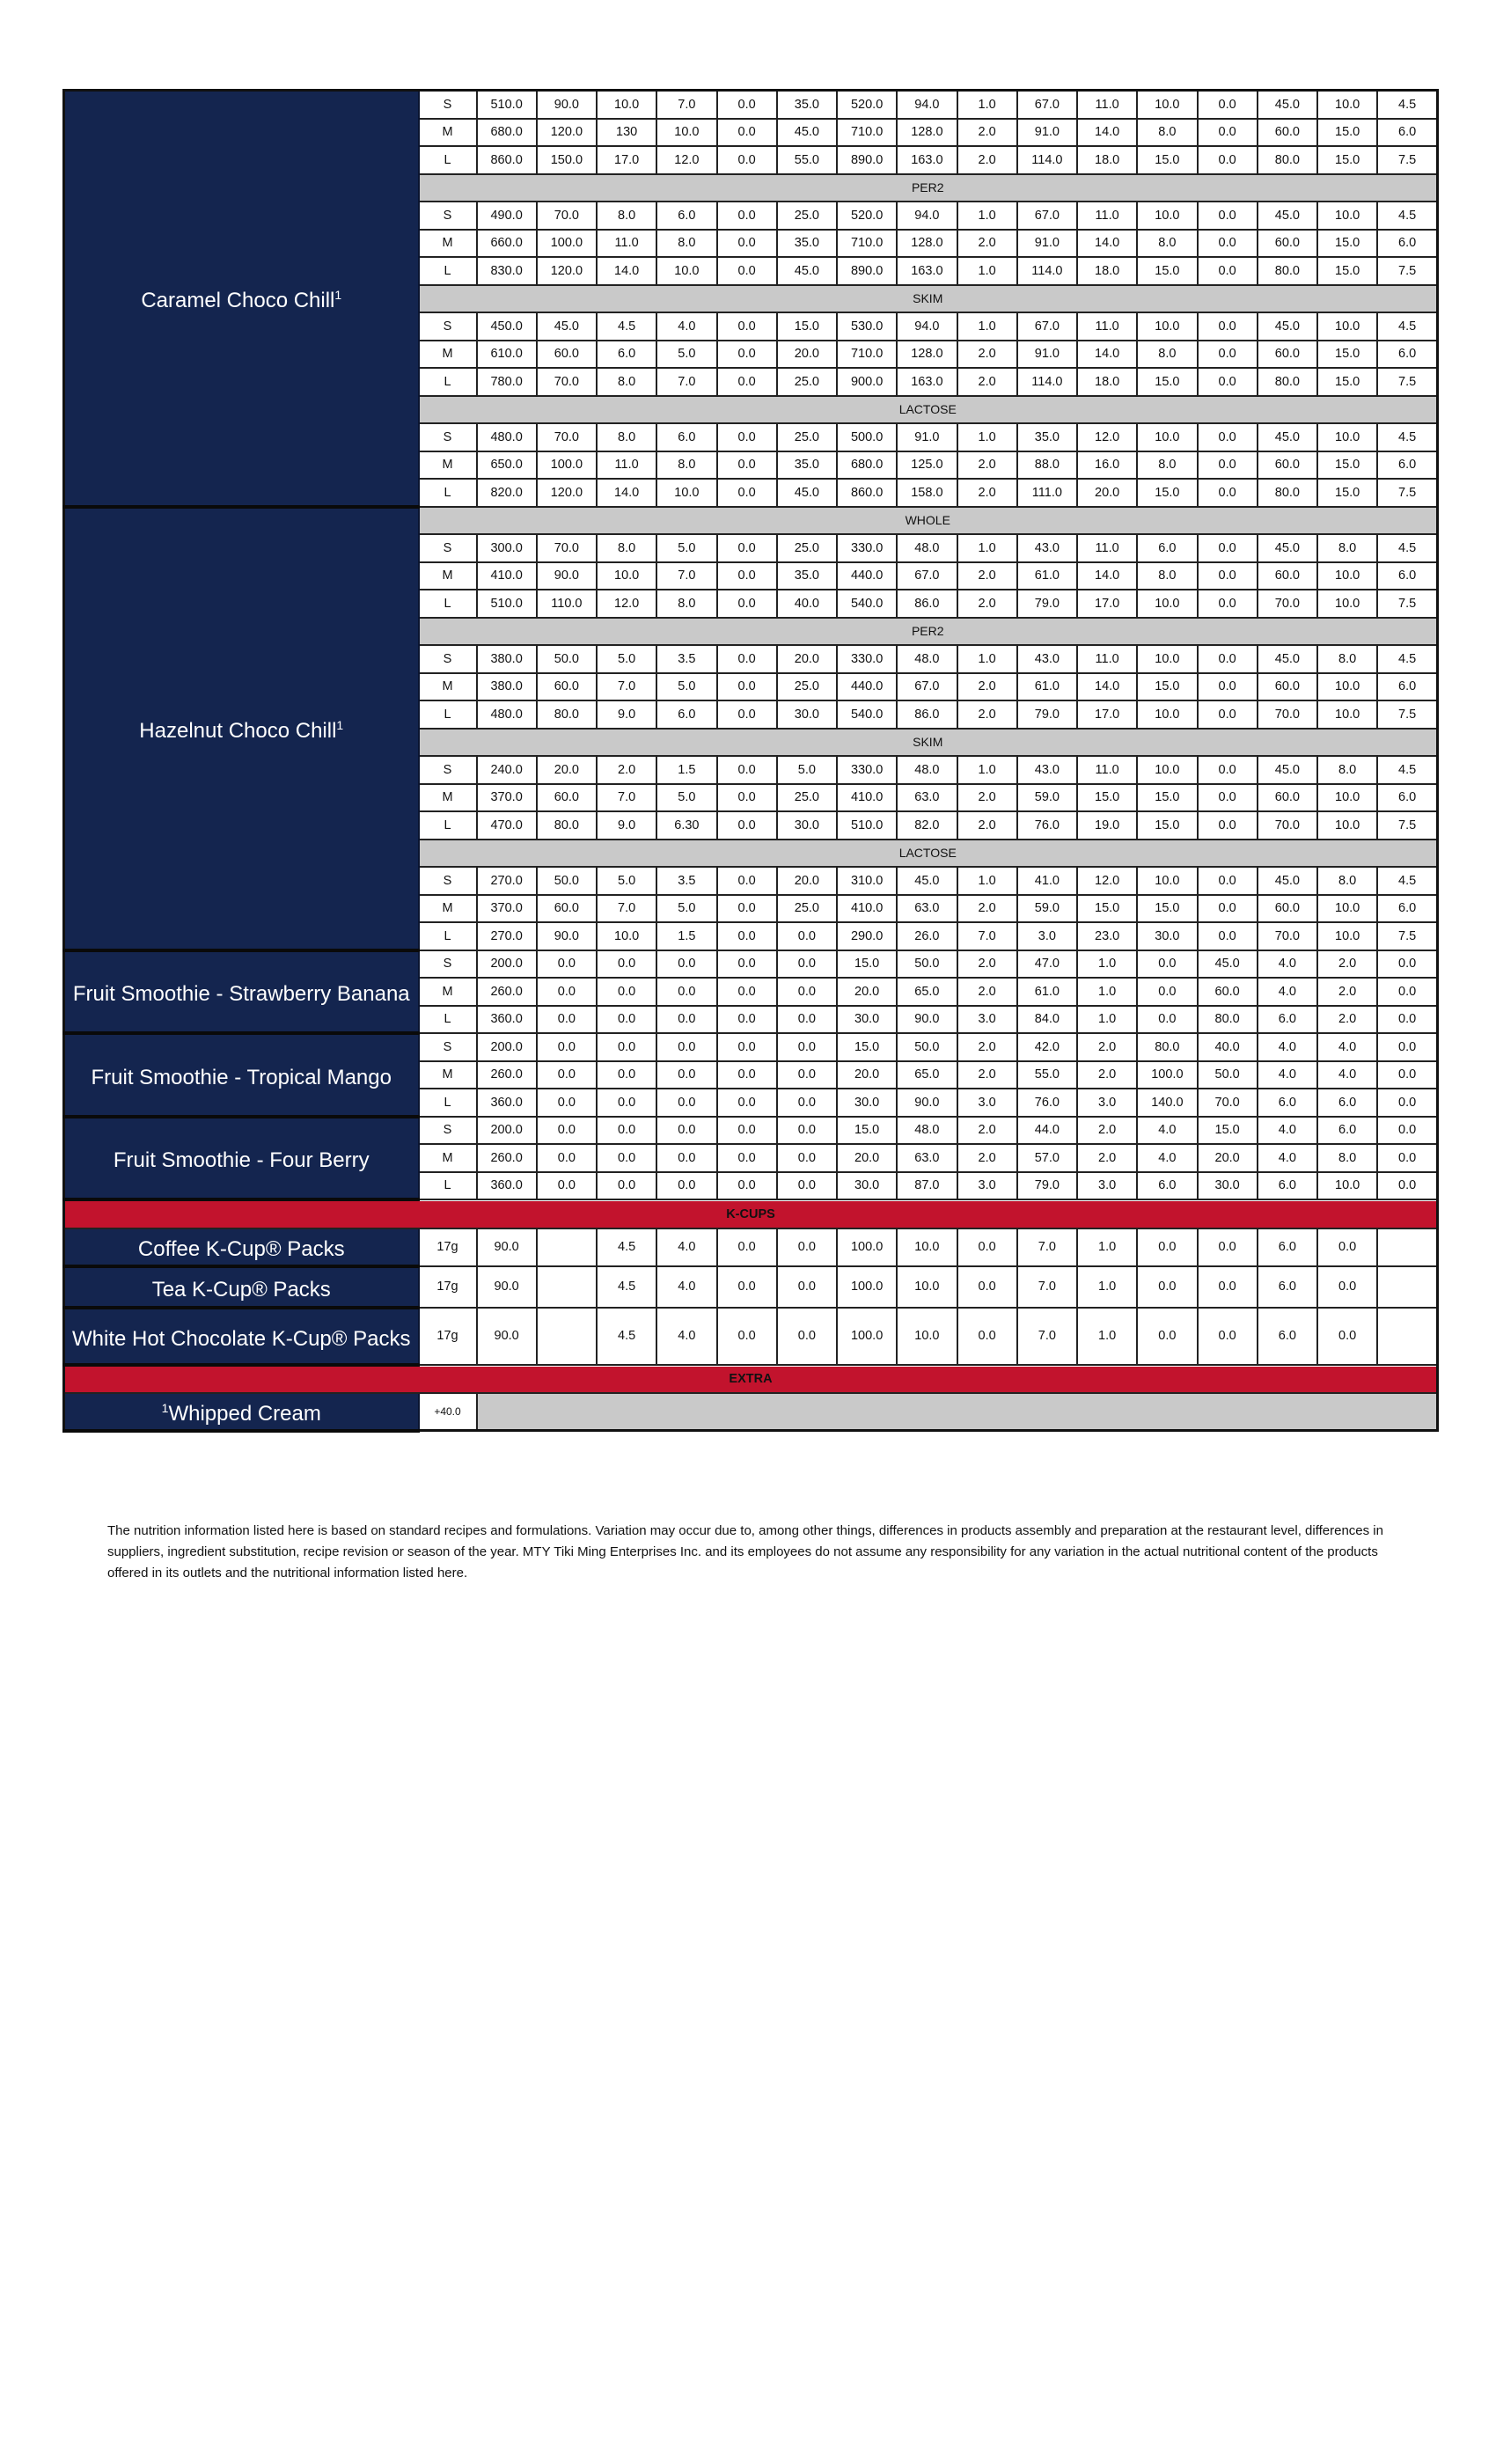 This screenshot has width=1496, height=2464. I want to click on value-cell: 40.0, so click(807, 604).